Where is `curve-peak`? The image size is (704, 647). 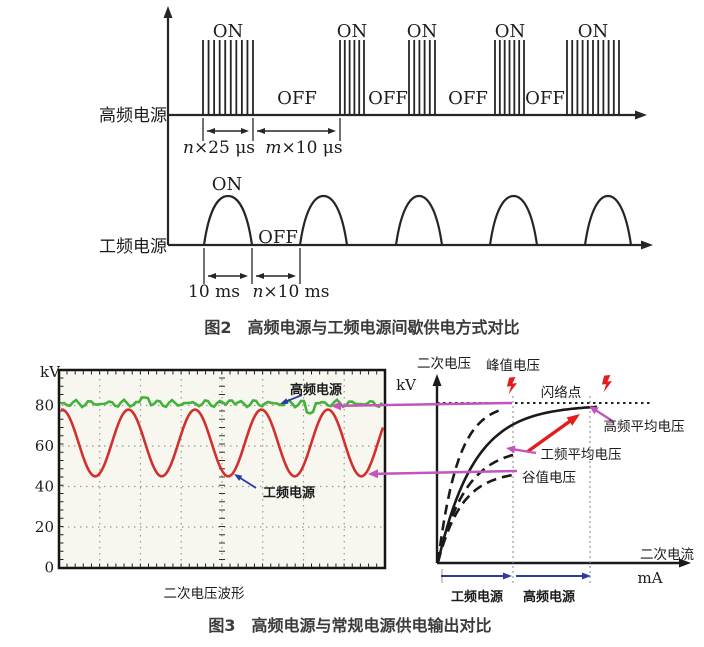 curve-peak is located at coordinates (470, 485).